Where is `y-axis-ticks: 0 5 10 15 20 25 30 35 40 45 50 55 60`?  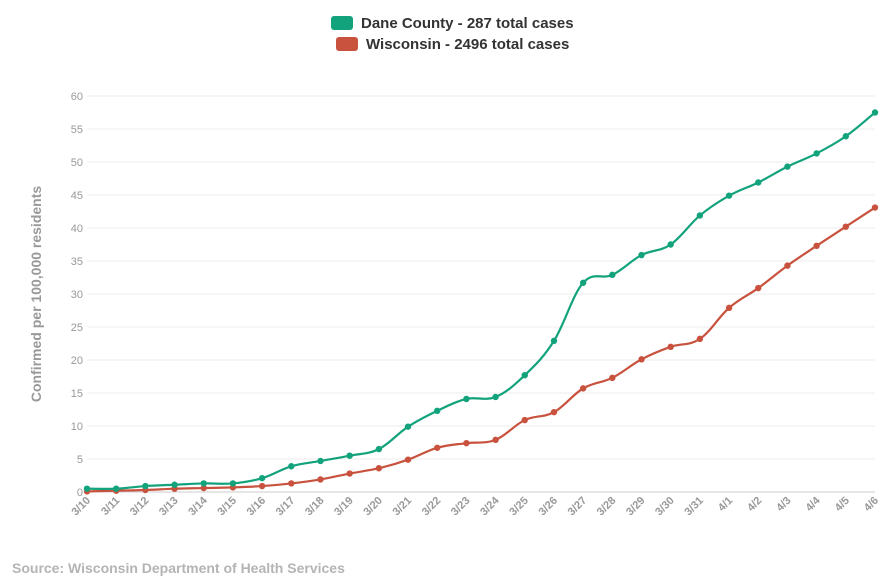 y-axis-ticks: 0 5 10 15 20 25 30 35 40 45 50 55 60 is located at coordinates (77, 295).